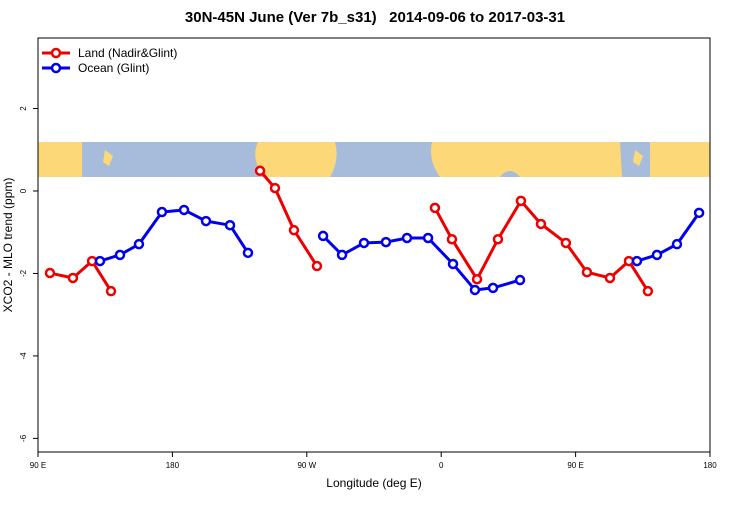  Describe the element at coordinates (23, 438) in the screenshot. I see `y-tick-label: -6` at that location.